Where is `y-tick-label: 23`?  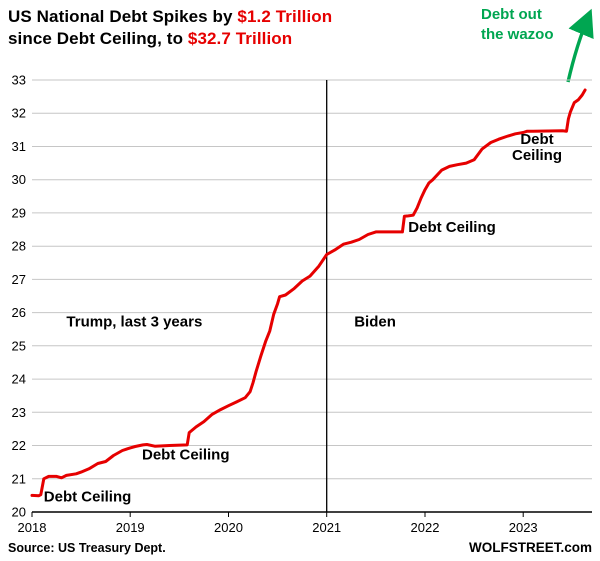
y-tick-label: 23 is located at coordinates (19, 412).